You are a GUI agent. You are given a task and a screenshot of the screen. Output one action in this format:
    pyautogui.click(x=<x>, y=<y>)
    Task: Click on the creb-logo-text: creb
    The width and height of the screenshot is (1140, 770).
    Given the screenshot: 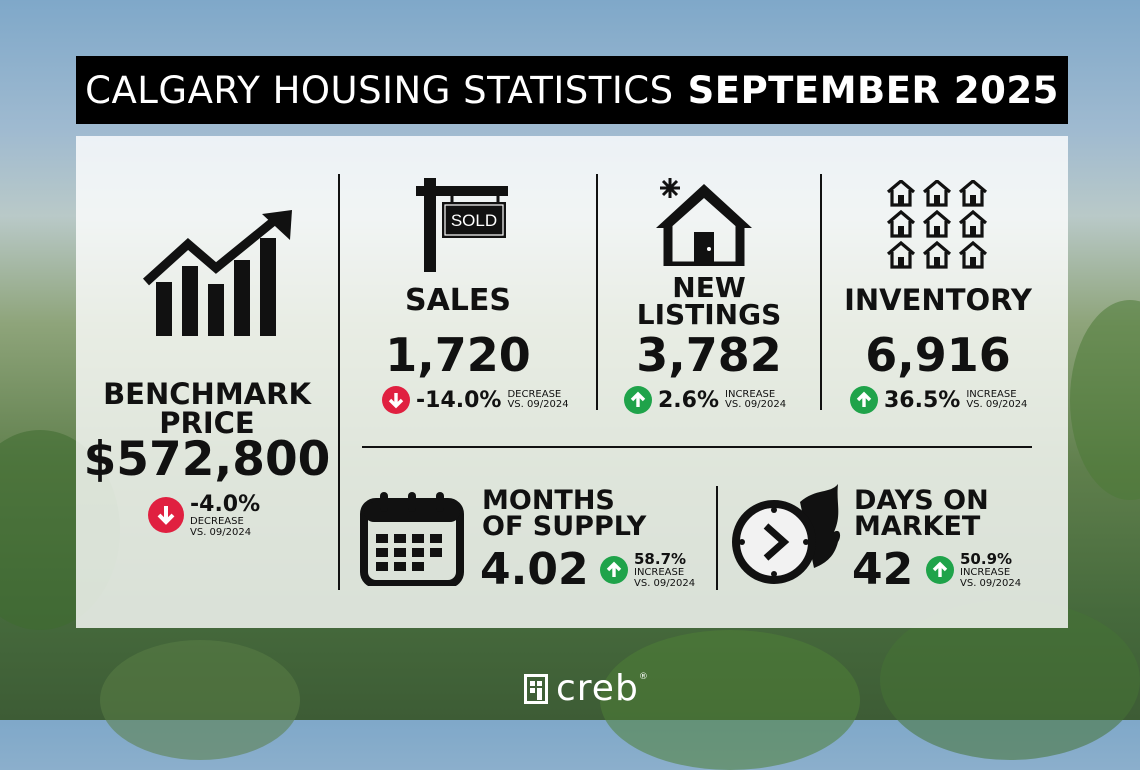 What is the action you would take?
    pyautogui.click(x=597, y=688)
    